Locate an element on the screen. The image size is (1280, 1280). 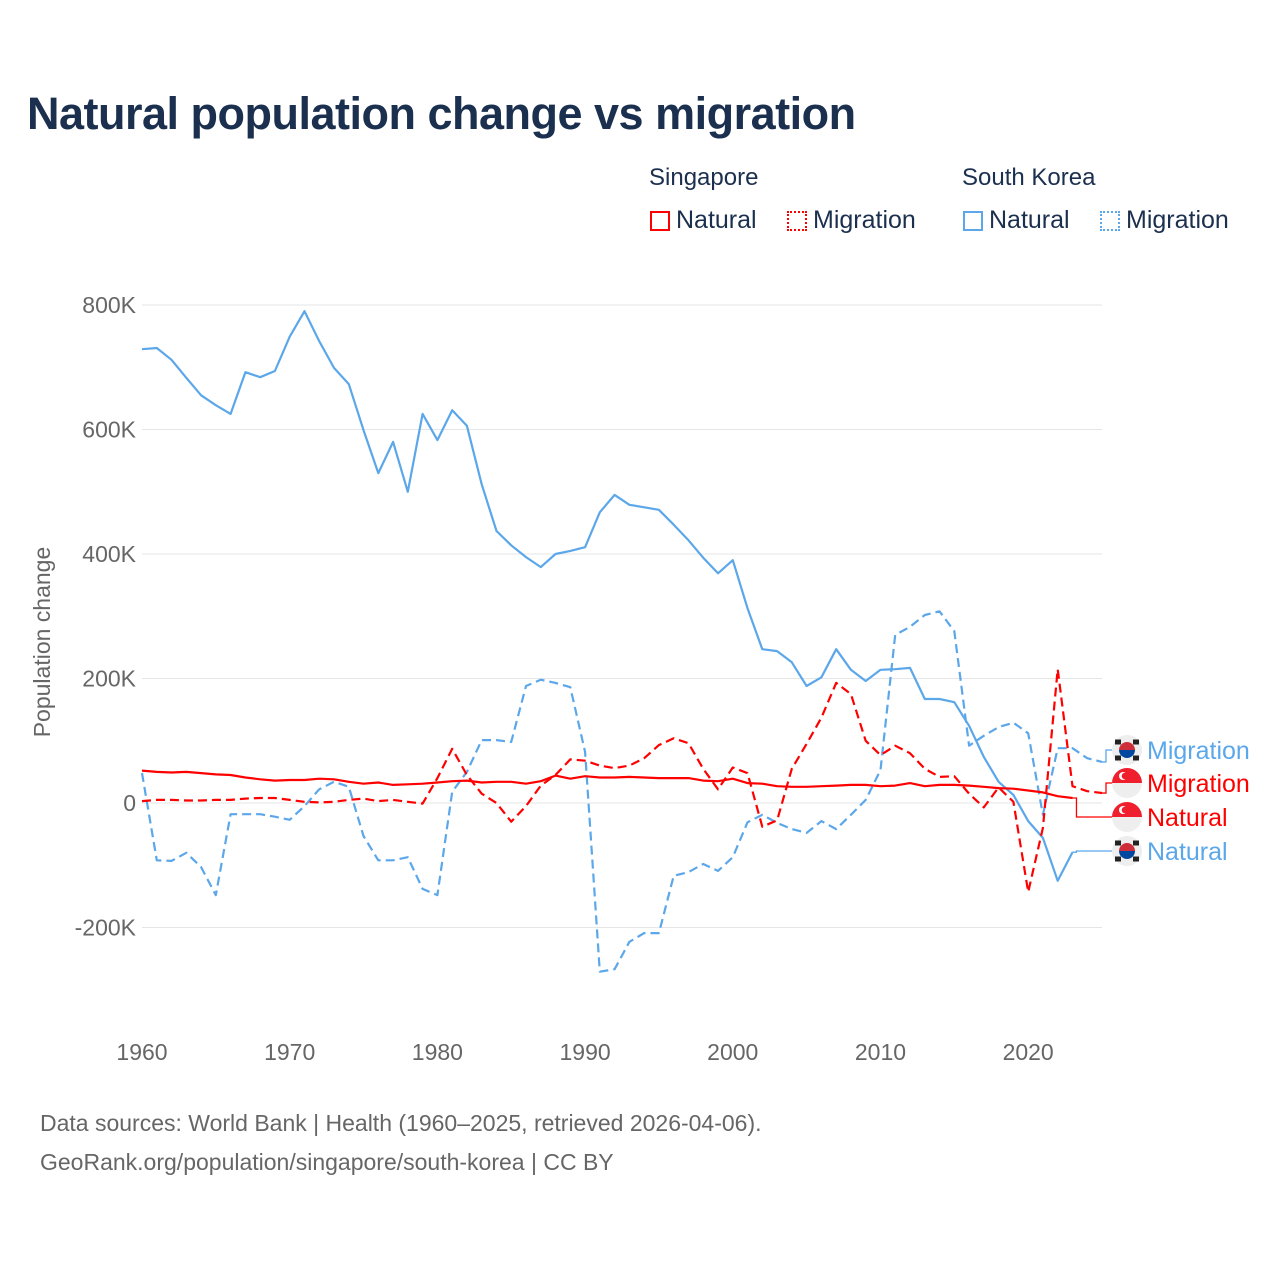
end-label-south-korea-natural: Natural is located at coordinates (1187, 852).